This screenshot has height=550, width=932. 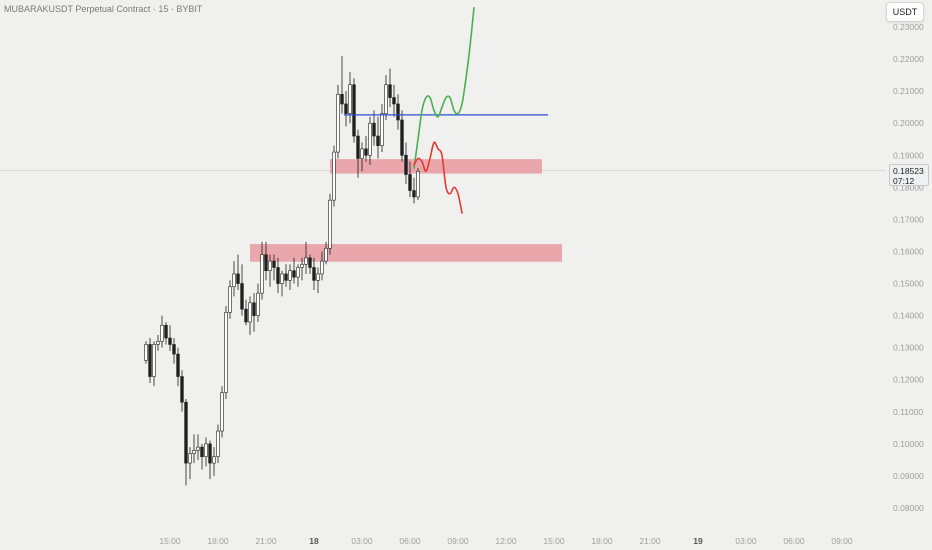 What do you see at coordinates (314, 541) in the screenshot?
I see `x-axis-tick-label: 18` at bounding box center [314, 541].